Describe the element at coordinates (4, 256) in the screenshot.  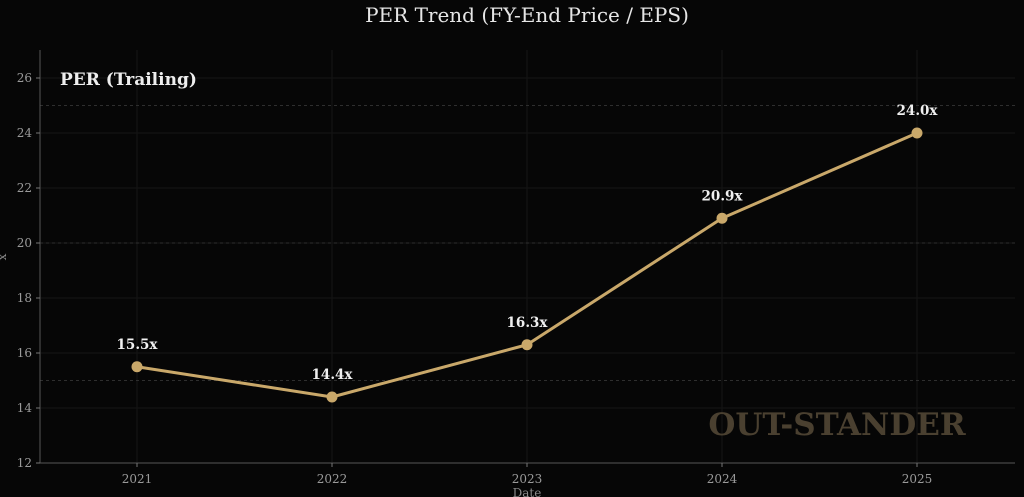
I see `y-axis-label: x` at that location.